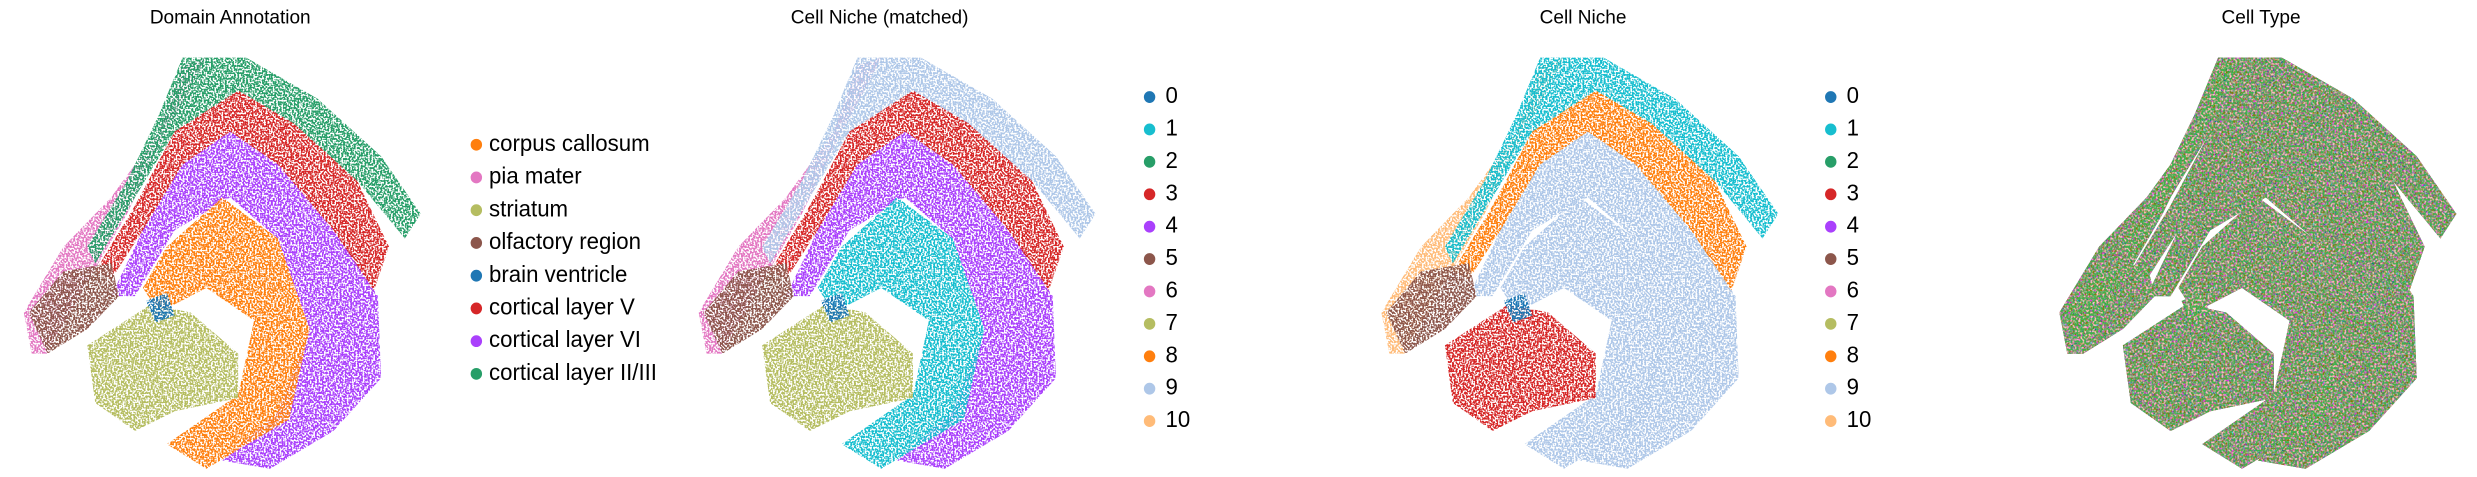 The height and width of the screenshot is (477, 2477). Describe the element at coordinates (2261, 17) in the screenshot. I see `panel-title: Cell Type` at that location.